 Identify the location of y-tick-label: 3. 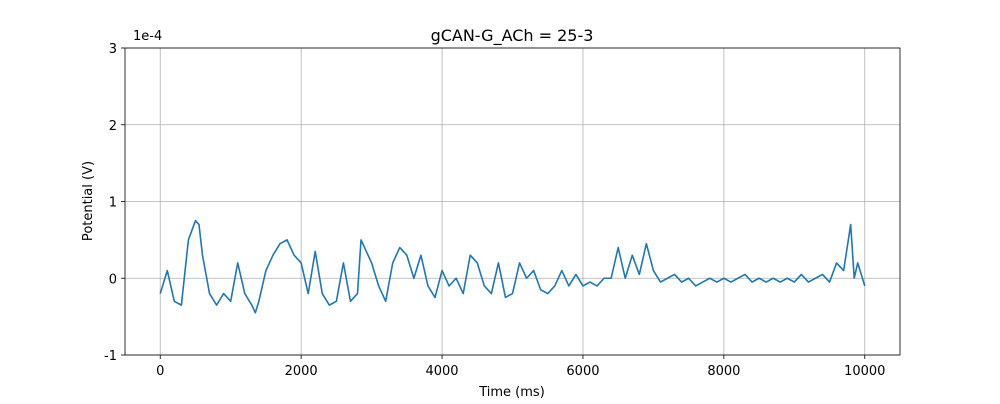
(113, 49).